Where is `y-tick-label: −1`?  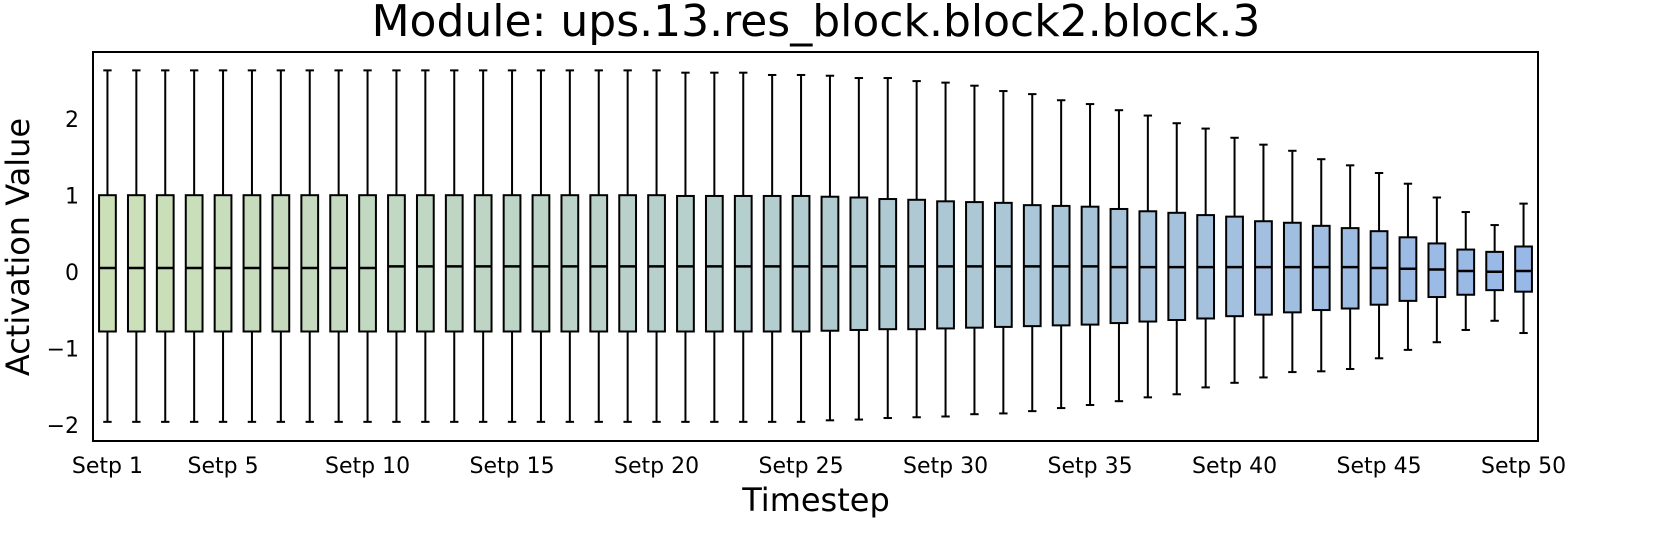 y-tick-label: −1 is located at coordinates (63, 350).